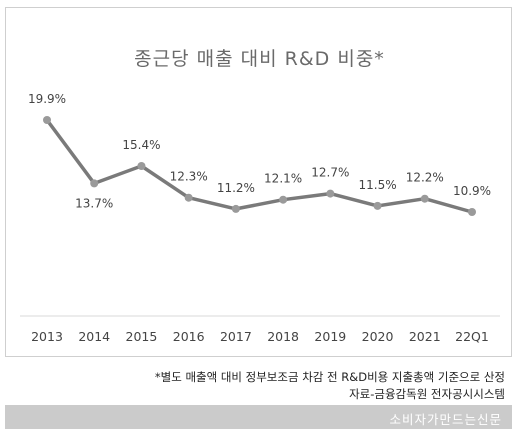  What do you see at coordinates (472, 191) in the screenshot?
I see `data-label: 10.9%` at bounding box center [472, 191].